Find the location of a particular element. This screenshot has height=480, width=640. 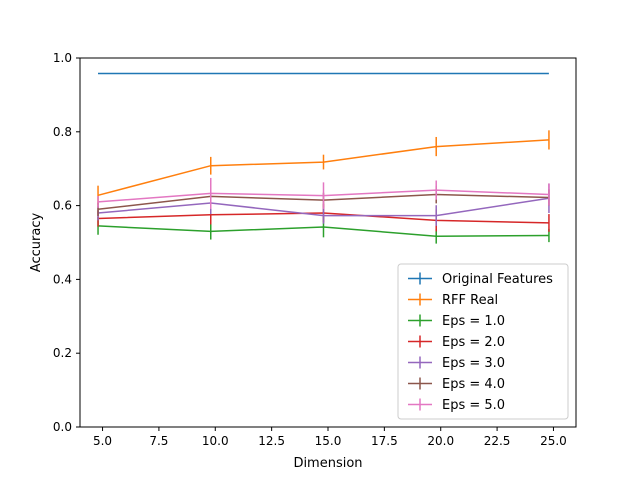

legend-item: RFF Real is located at coordinates (453, 300).